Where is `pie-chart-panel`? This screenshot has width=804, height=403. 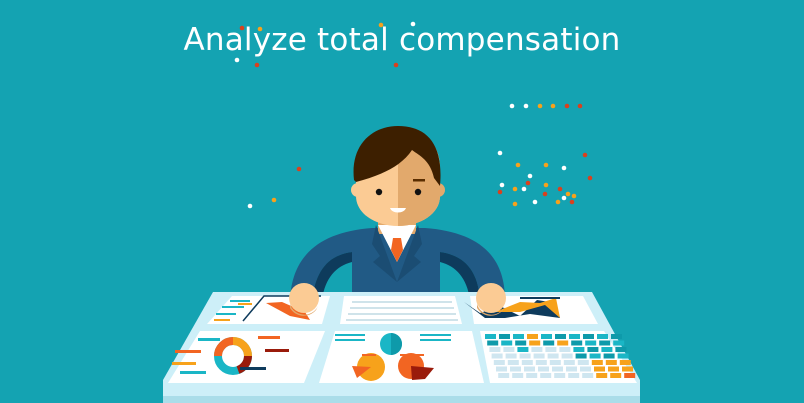 pie-chart-panel is located at coordinates (401, 357).